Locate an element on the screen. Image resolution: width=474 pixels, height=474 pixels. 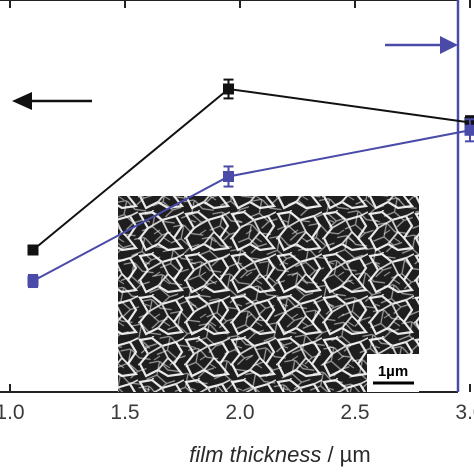
x-tick-label: 3.0 is located at coordinates (464, 412).